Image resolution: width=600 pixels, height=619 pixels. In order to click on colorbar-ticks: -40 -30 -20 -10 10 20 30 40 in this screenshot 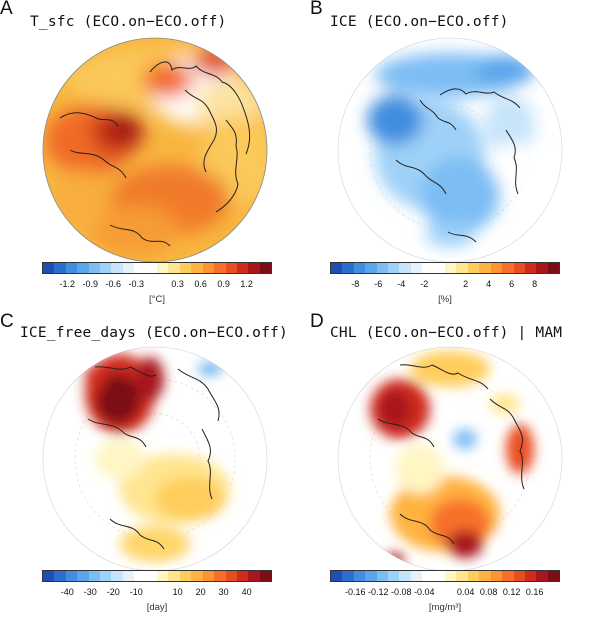, I will do `click(157, 593)`.